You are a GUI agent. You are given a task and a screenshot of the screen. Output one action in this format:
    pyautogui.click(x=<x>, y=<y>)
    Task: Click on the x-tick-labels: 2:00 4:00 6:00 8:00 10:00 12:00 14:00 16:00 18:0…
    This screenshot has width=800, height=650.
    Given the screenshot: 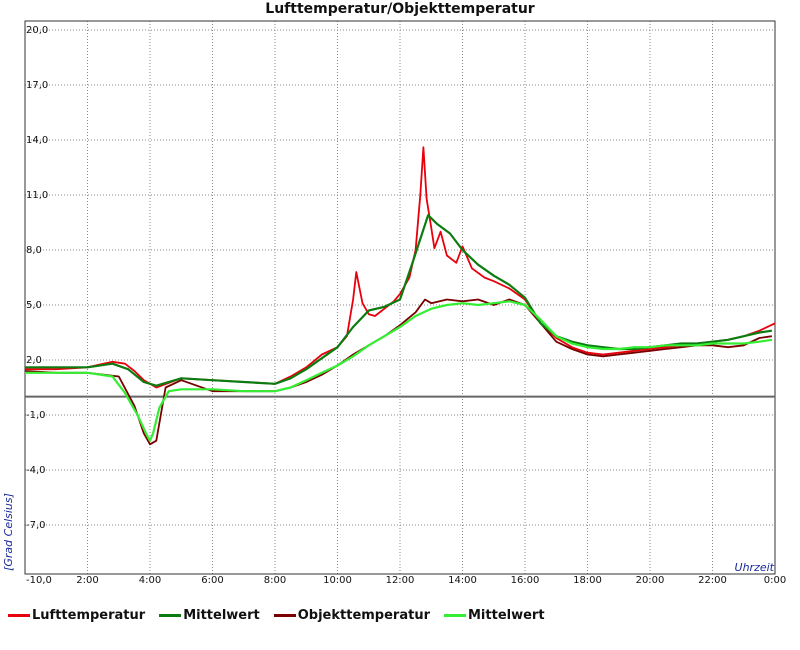 What is the action you would take?
    pyautogui.click(x=431, y=580)
    